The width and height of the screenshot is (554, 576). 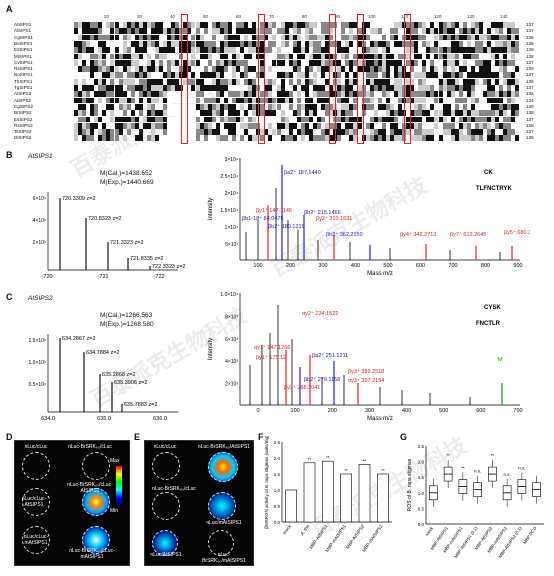 I want to click on panel-label-f: F, so click(x=261, y=437).